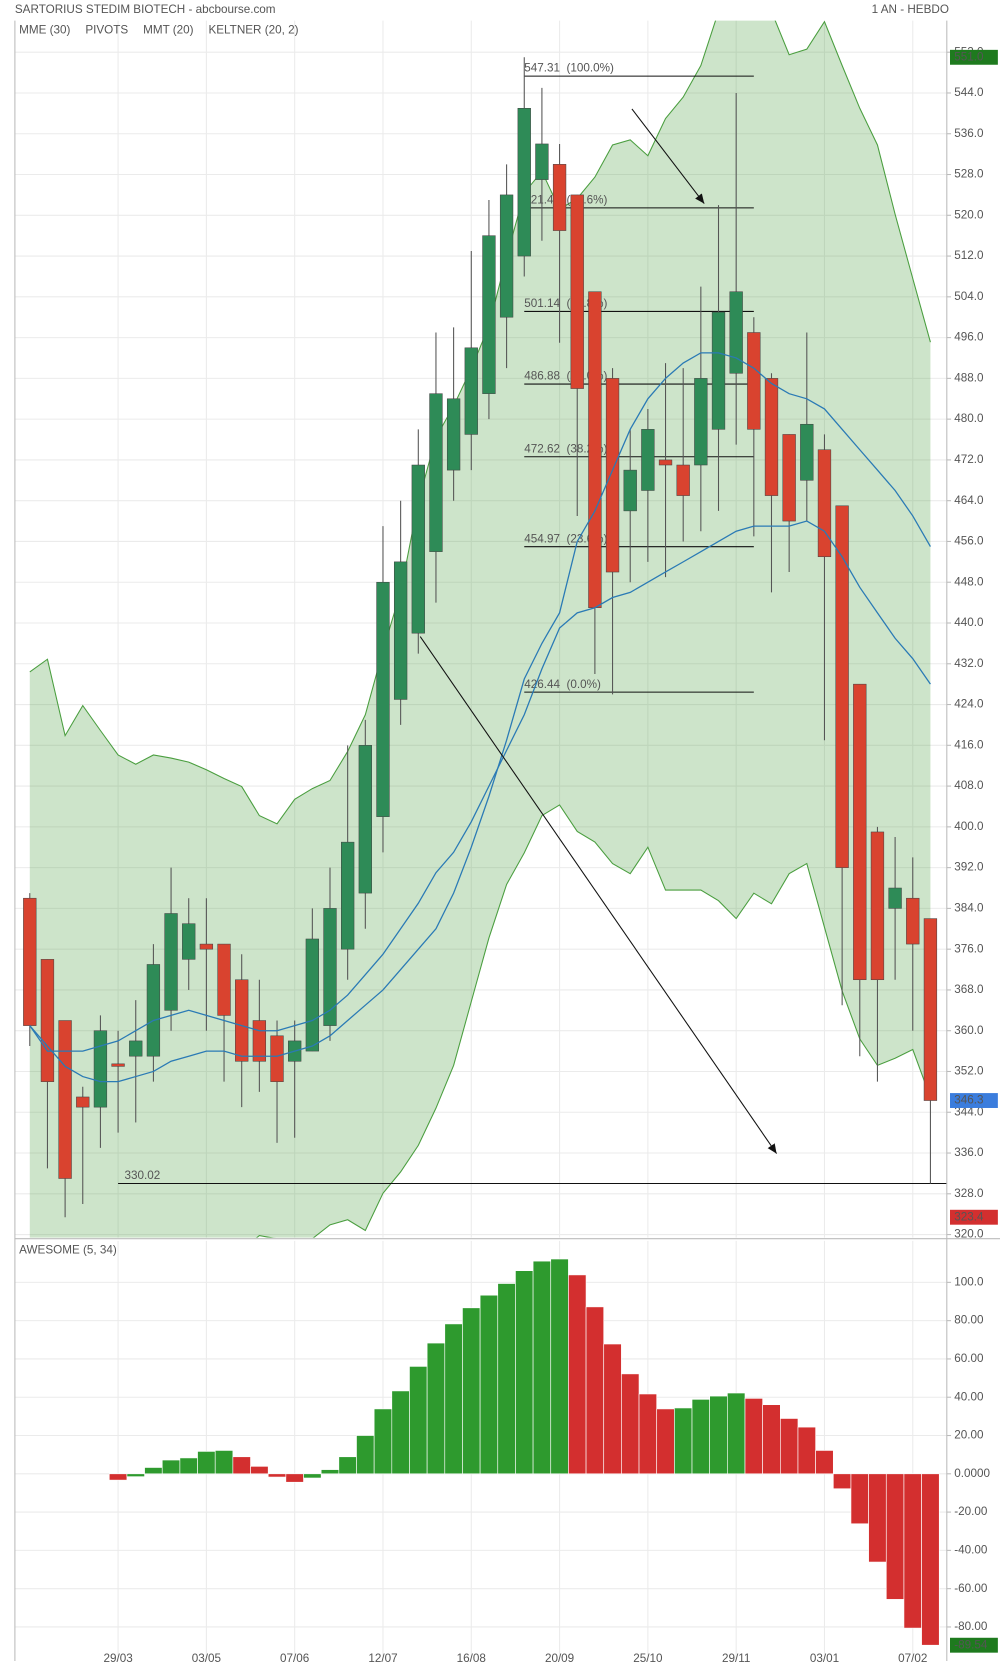 The width and height of the screenshot is (1000, 1671). I want to click on y-tick-label: 424.0, so click(969, 704).